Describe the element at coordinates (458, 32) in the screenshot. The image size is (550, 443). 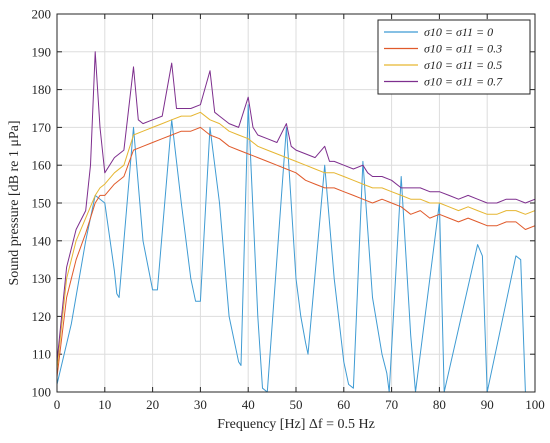
I see `legend-label-0: σ10 = σ11 = 0` at that location.